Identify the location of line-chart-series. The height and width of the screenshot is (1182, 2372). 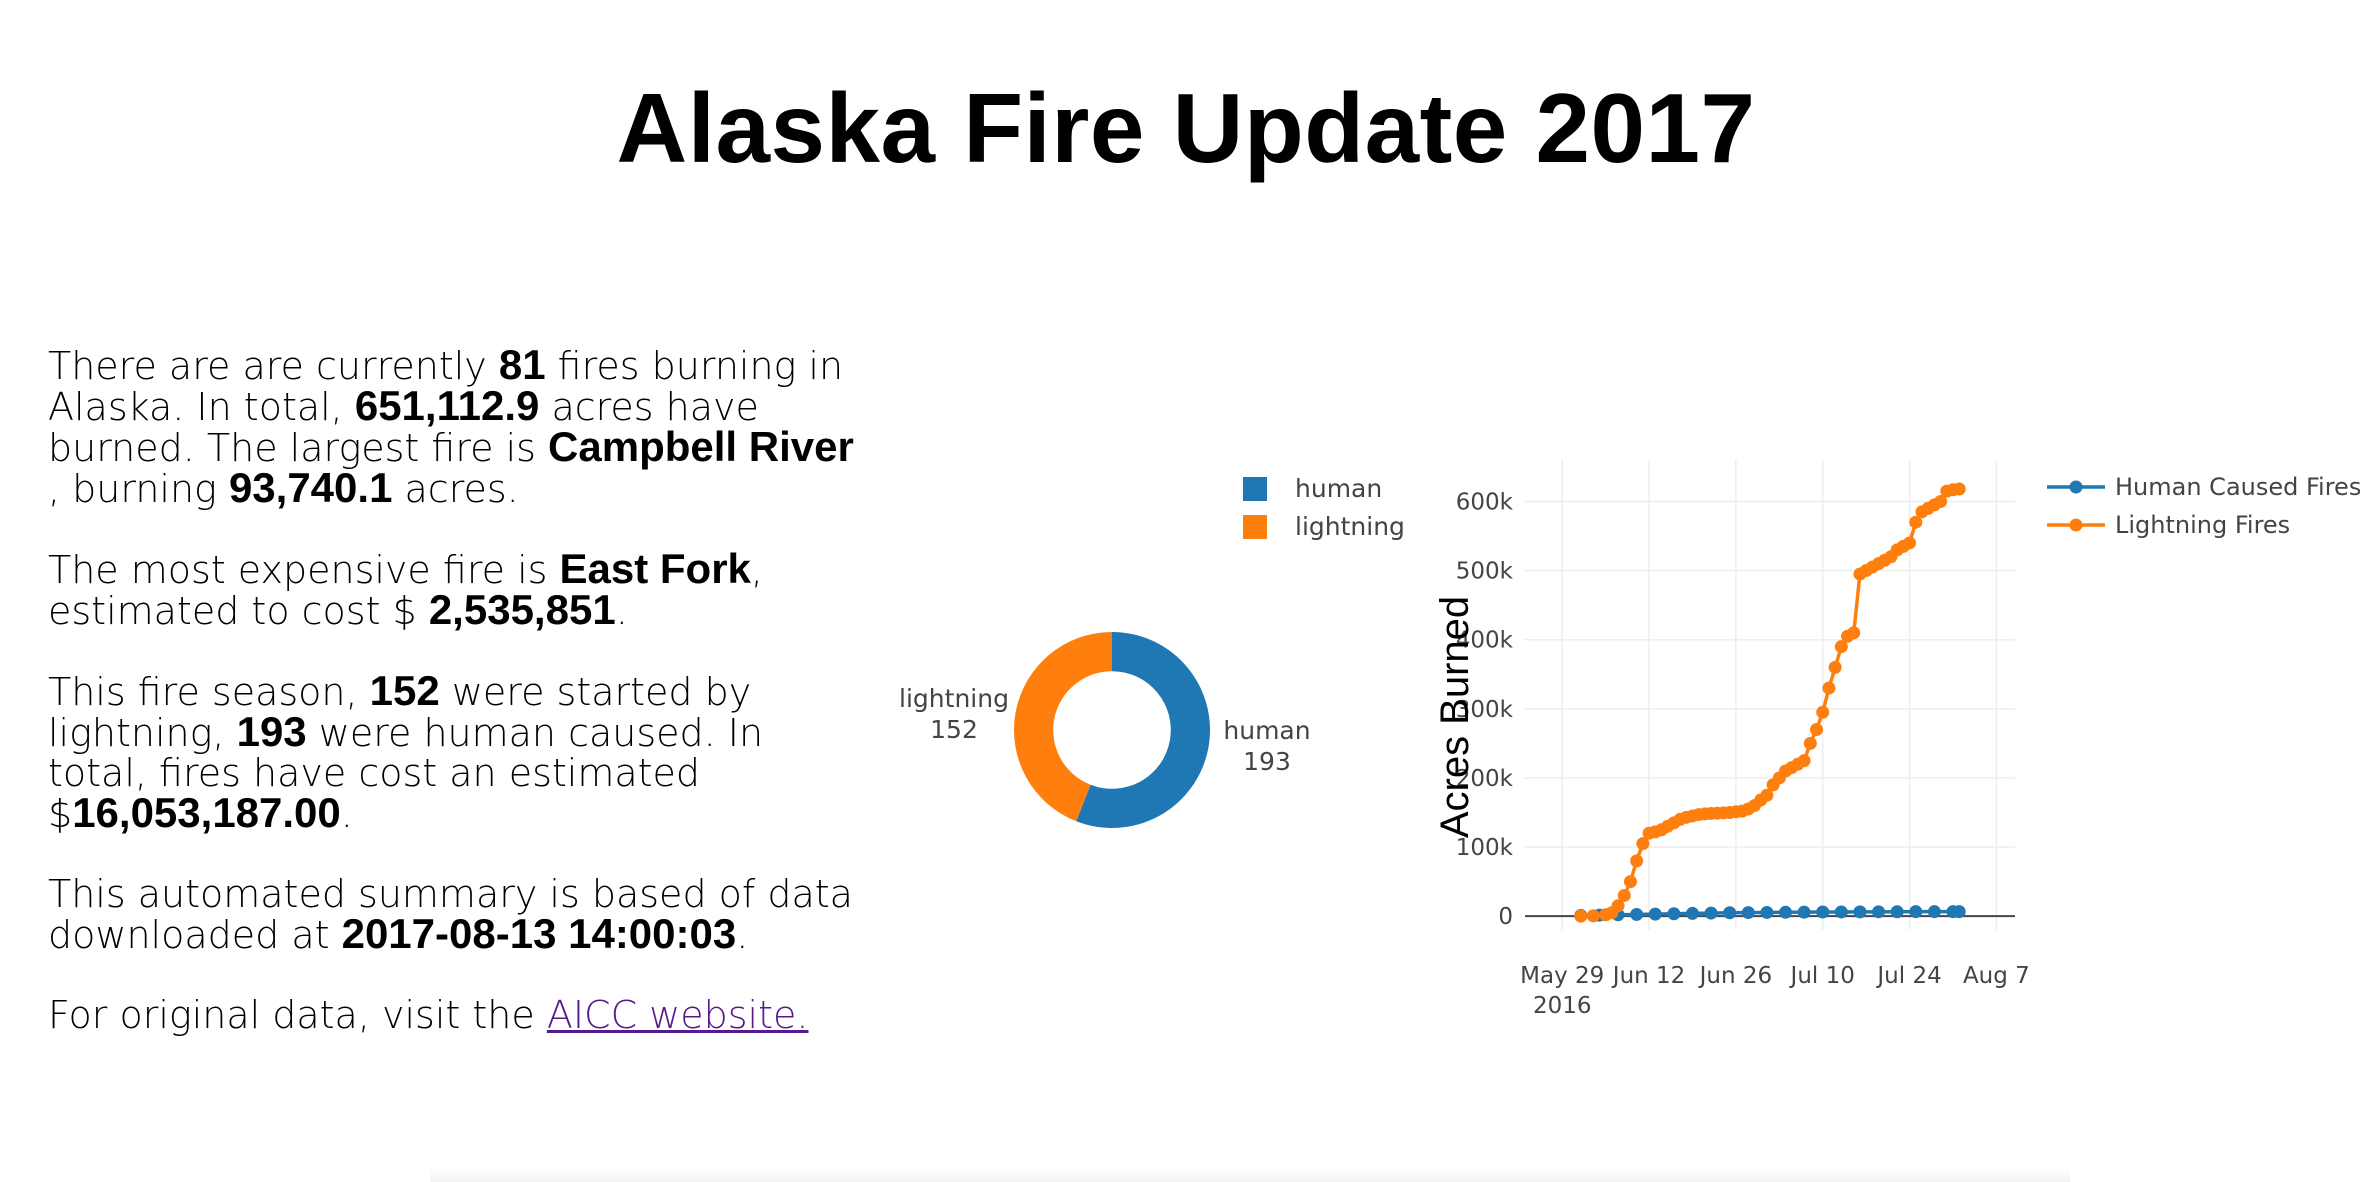
(1770, 702).